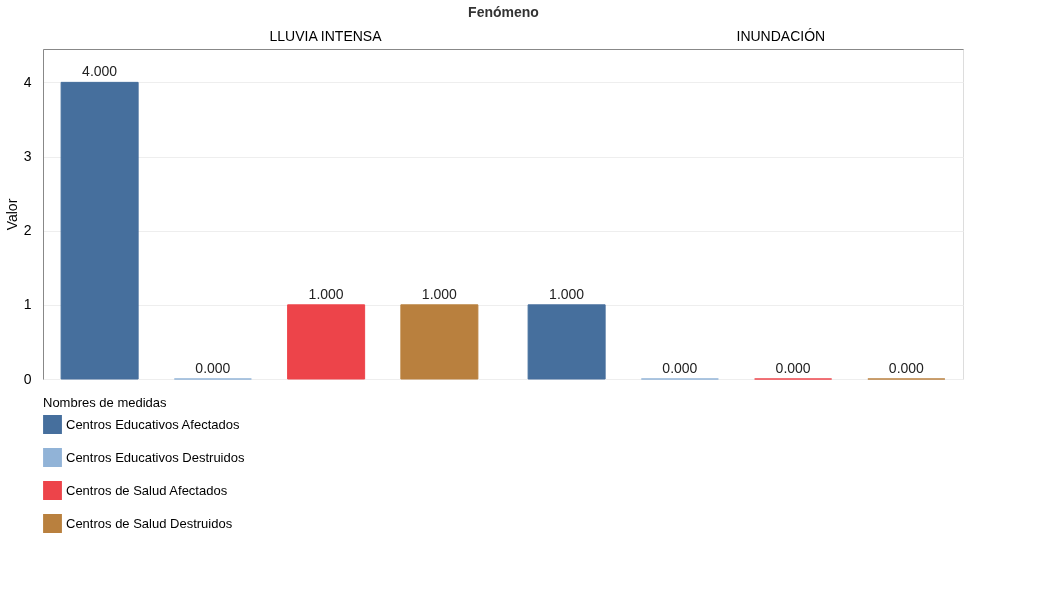 This screenshot has height=590, width=1040. I want to click on x-tick-label: INUNDACIÓN, so click(781, 35).